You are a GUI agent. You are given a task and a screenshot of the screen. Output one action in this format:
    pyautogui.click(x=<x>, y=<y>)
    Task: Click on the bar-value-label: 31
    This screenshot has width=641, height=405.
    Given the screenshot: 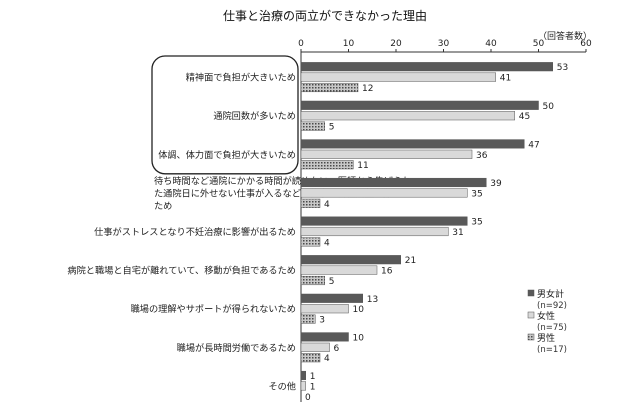 What is the action you would take?
    pyautogui.click(x=457, y=233)
    